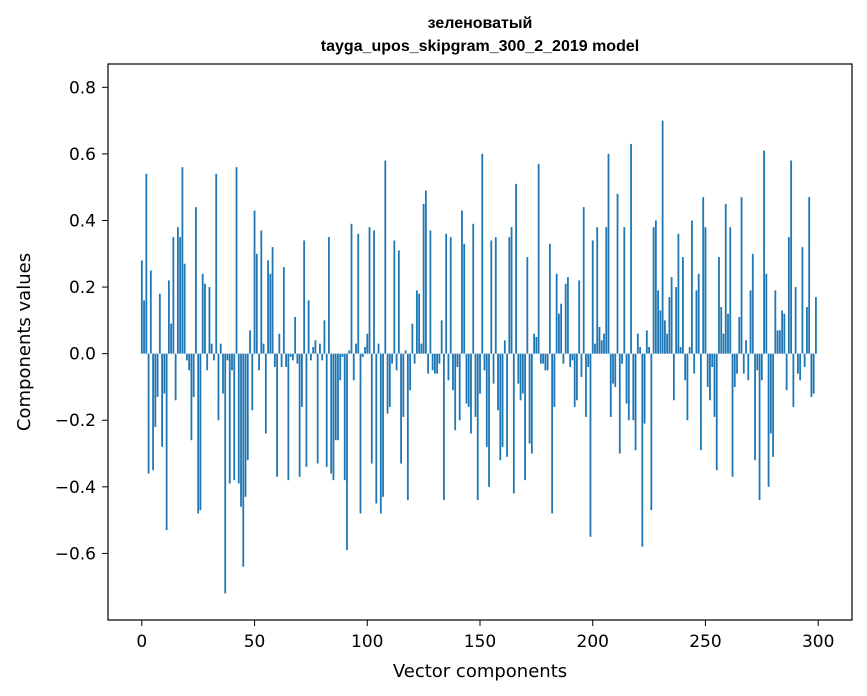 The width and height of the screenshot is (867, 696). What do you see at coordinates (24, 342) in the screenshot?
I see `y-axis-label: Components values` at bounding box center [24, 342].